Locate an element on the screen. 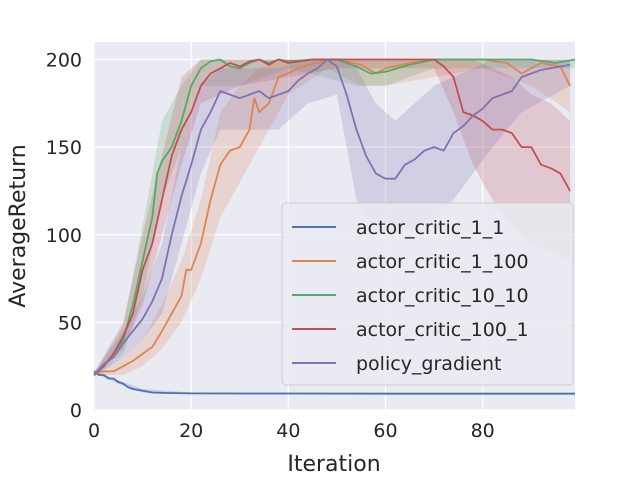 This screenshot has width=640, height=480. y-axis-label: AverageReturn is located at coordinates (18, 225).